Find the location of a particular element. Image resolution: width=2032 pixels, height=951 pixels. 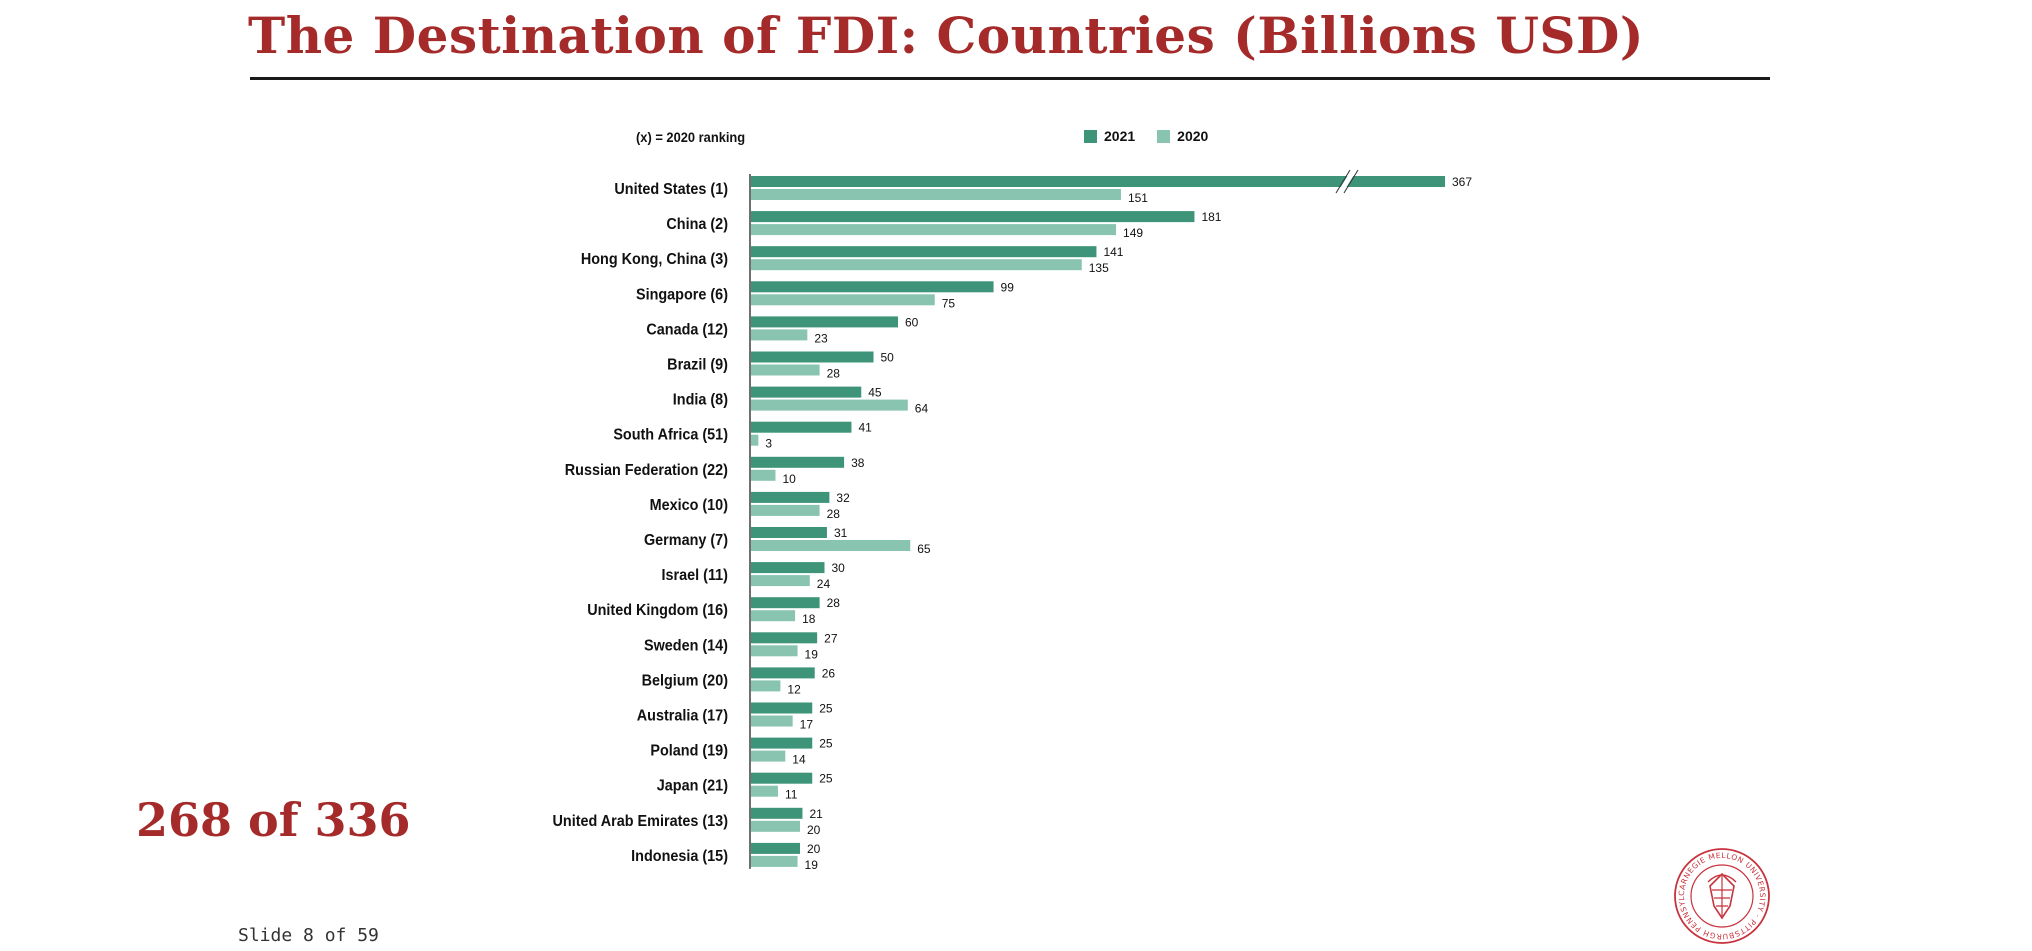

value-label-2021-india-8: 45 is located at coordinates (875, 393).